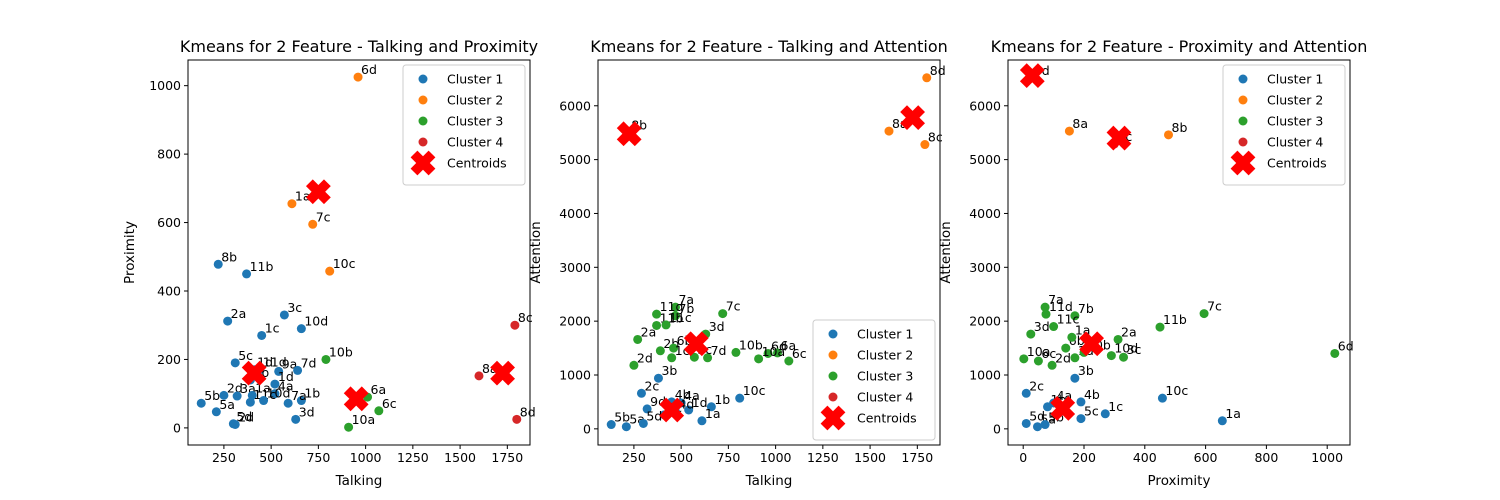 The width and height of the screenshot is (1500, 500). I want to click on legend-box, so click(1284, 125).